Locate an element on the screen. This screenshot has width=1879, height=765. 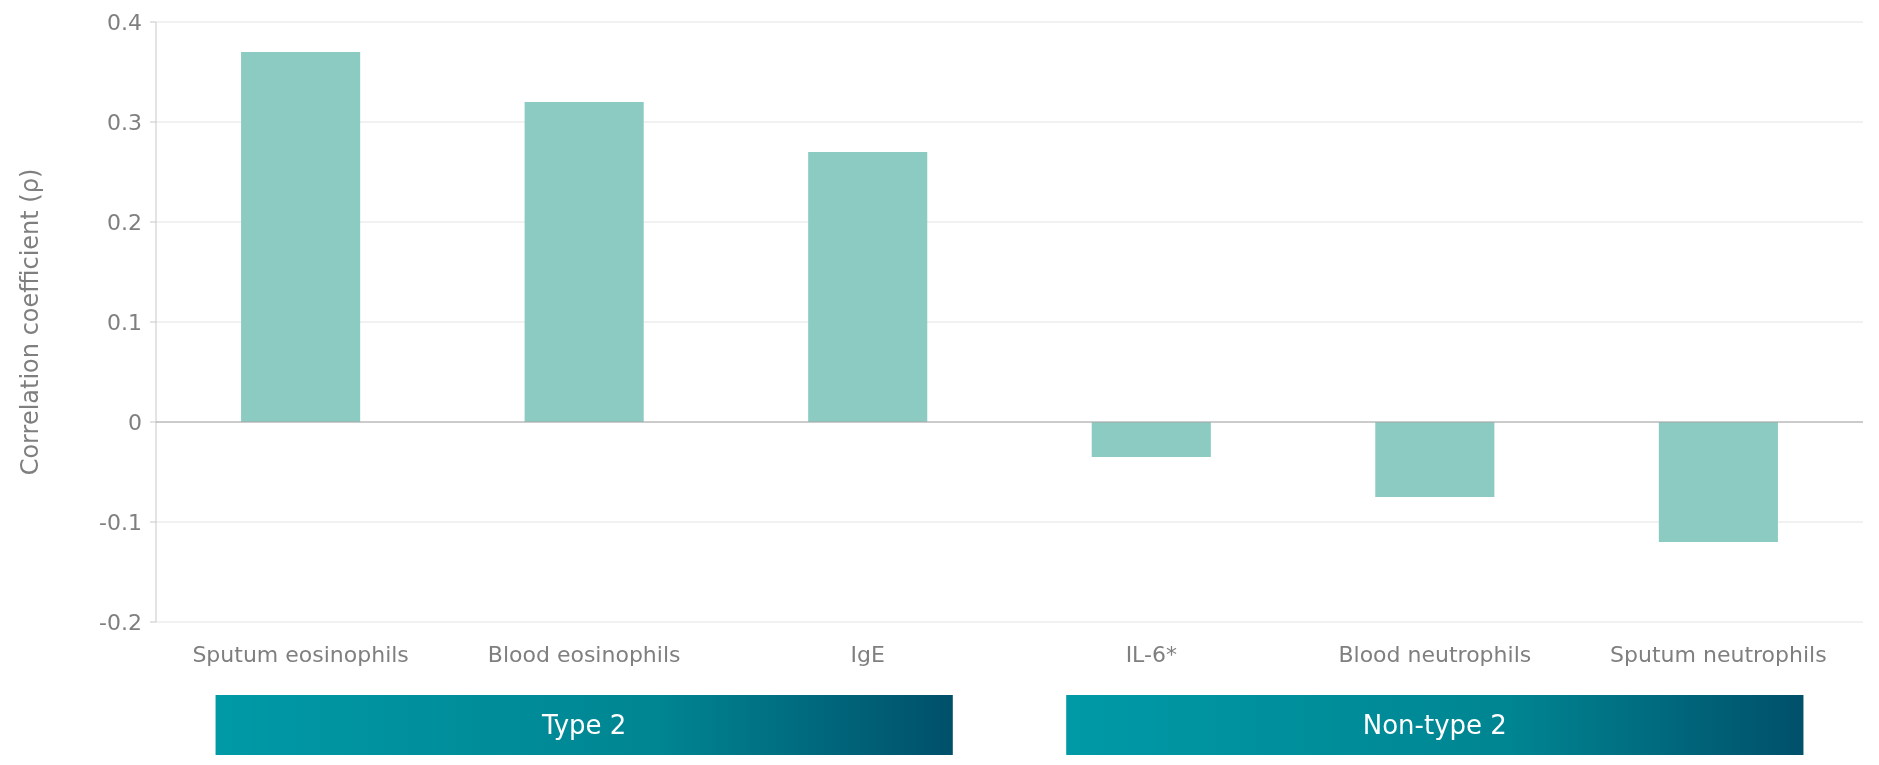
x-tick-label: Sputum neutrophils is located at coordinates (1718, 654).